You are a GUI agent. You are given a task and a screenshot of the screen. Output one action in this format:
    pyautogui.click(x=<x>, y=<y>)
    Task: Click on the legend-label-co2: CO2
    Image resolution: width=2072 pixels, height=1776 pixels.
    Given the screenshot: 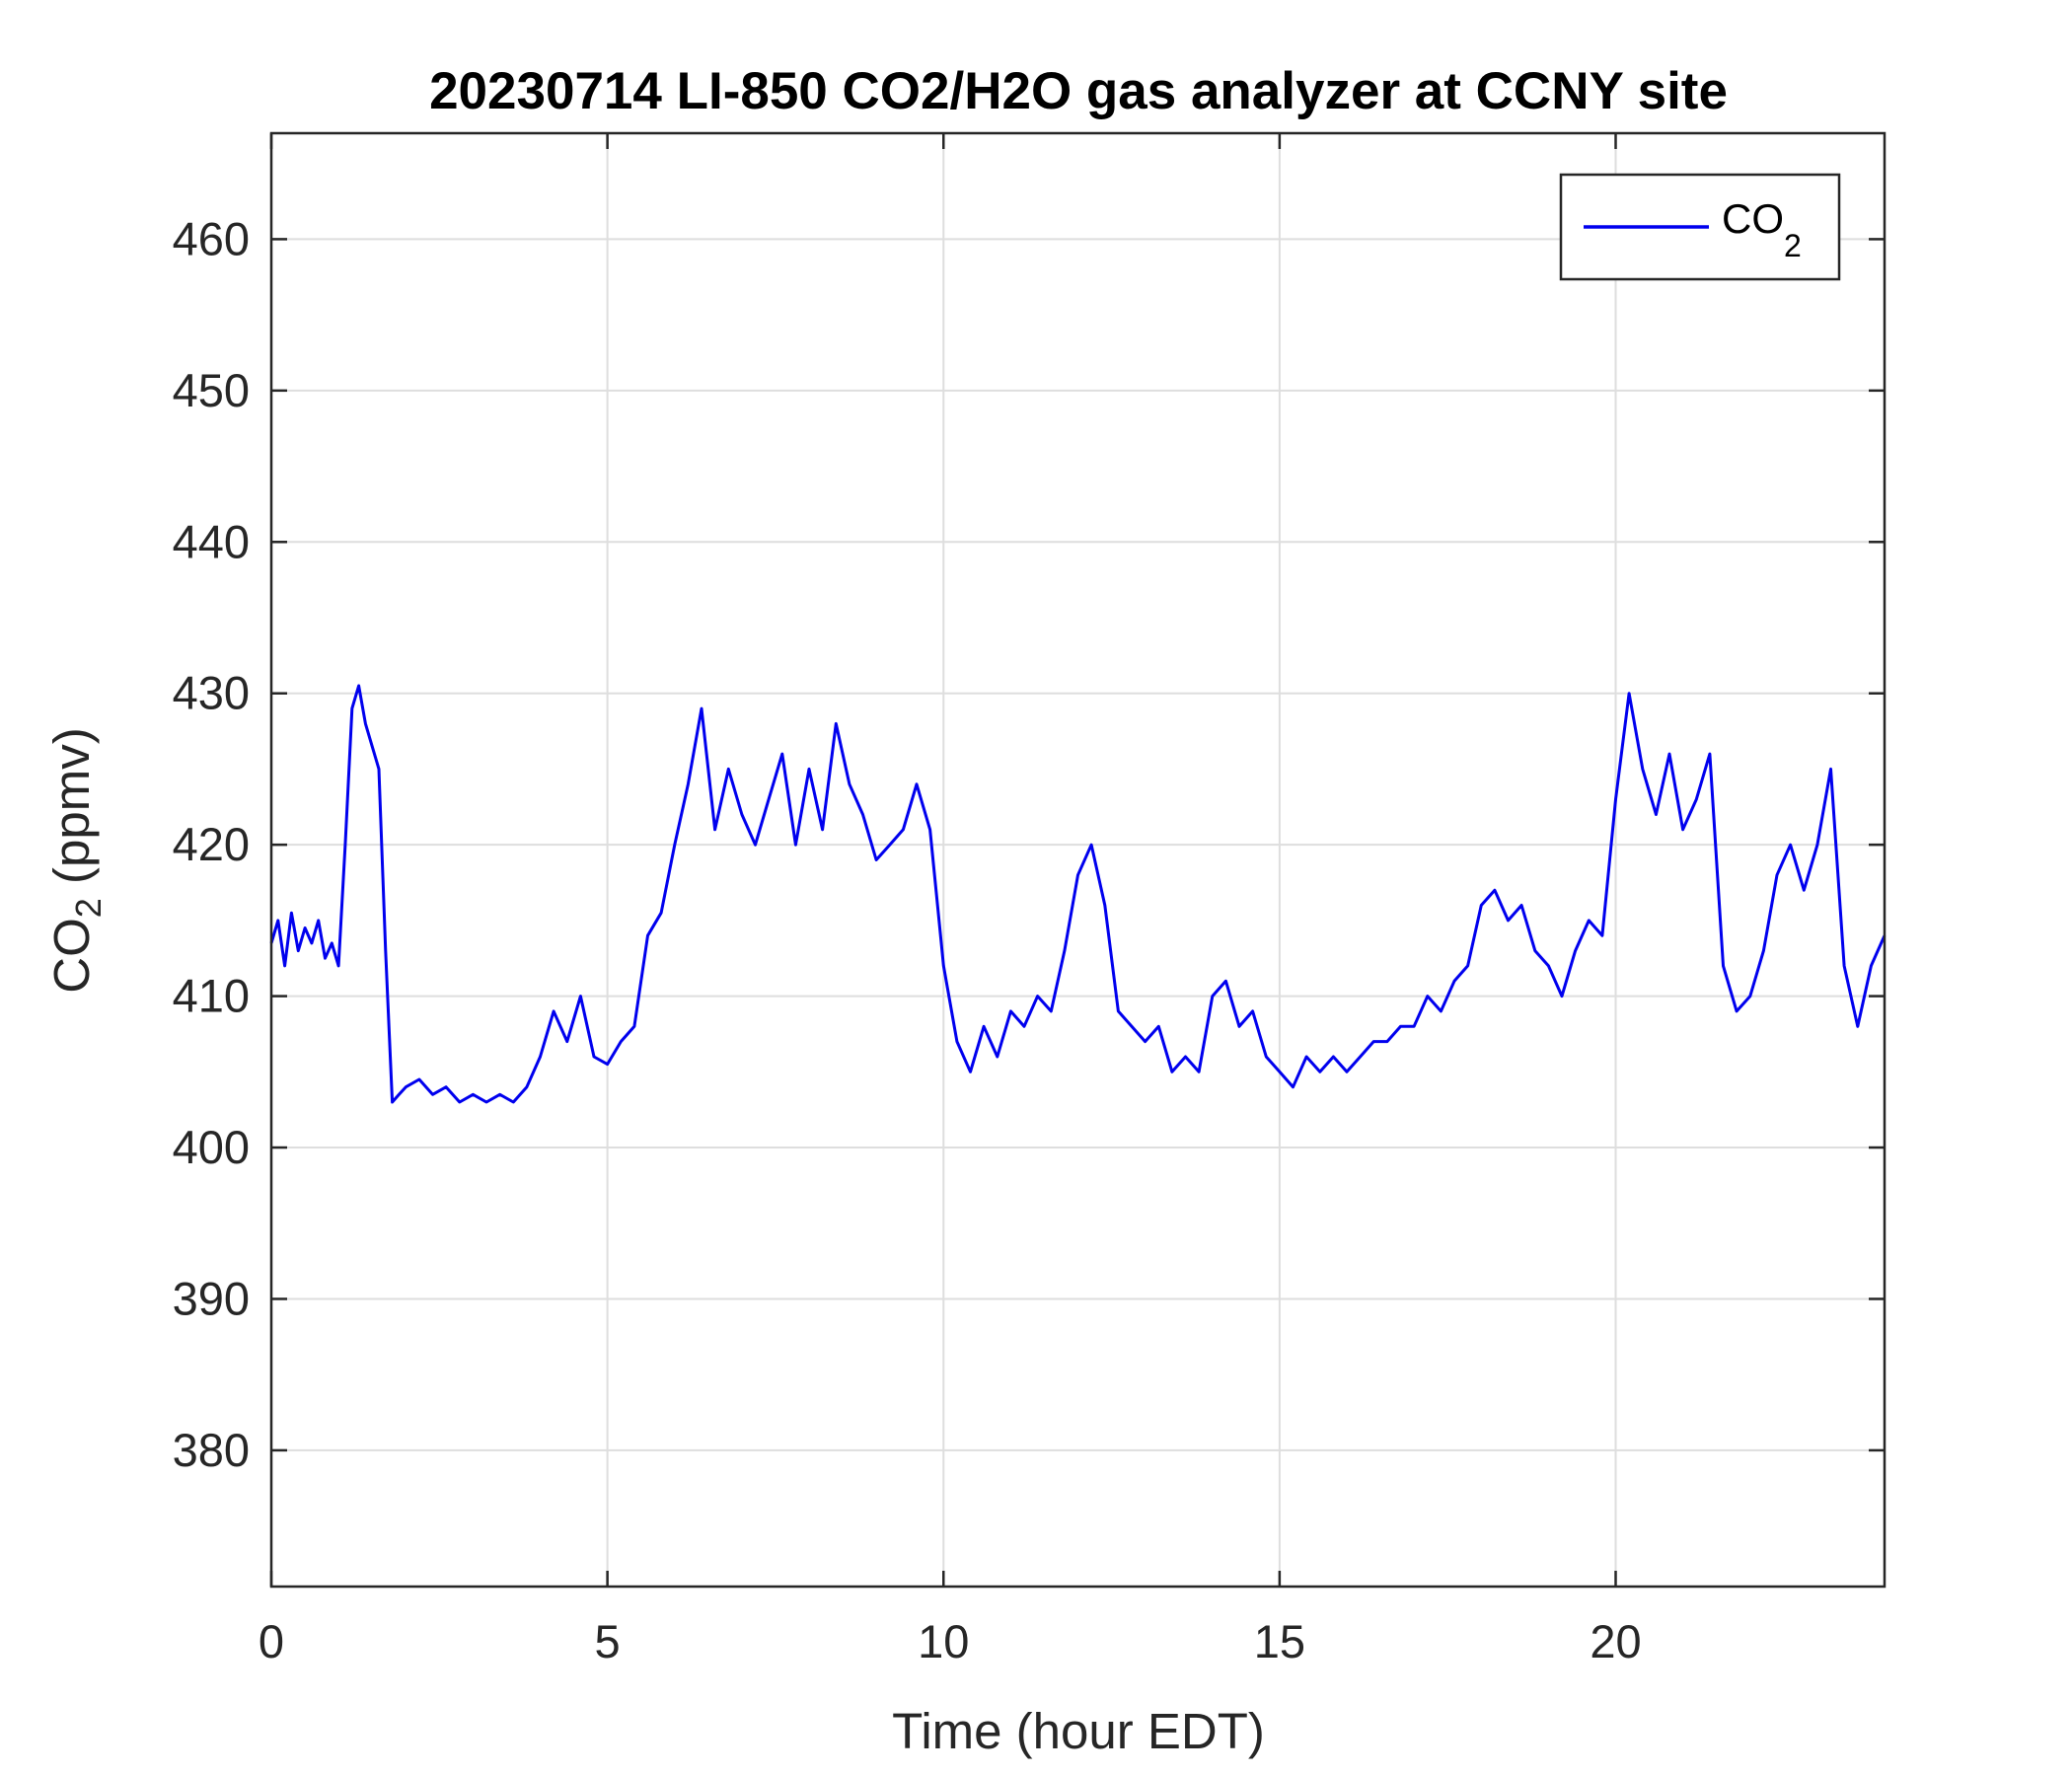 What is the action you would take?
    pyautogui.click(x=1762, y=229)
    